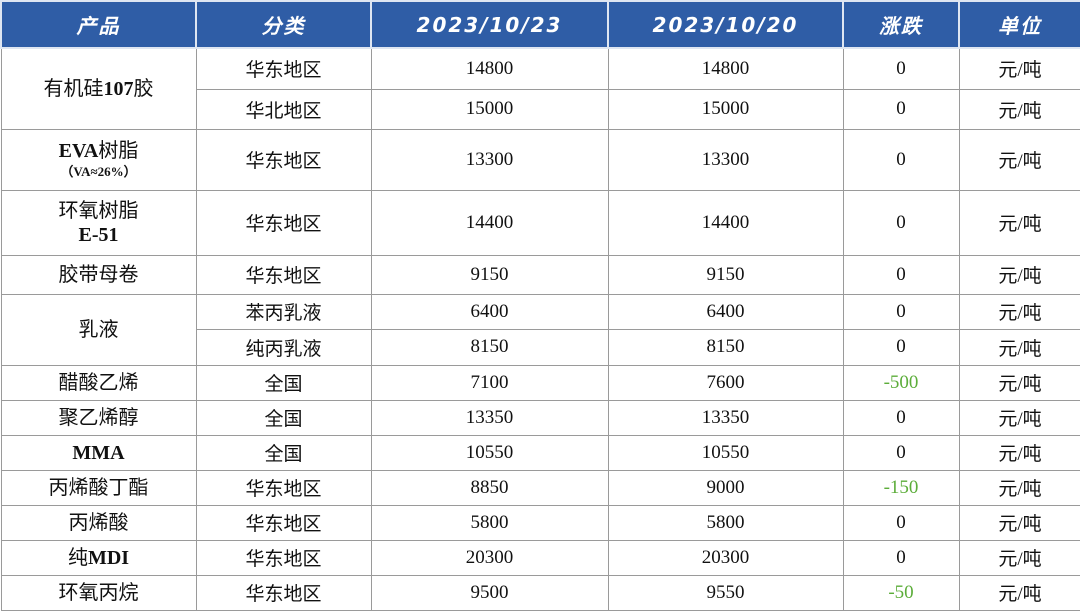 The image size is (1080, 611). What do you see at coordinates (489, 487) in the screenshot?
I see `price-cell: 8850` at bounding box center [489, 487].